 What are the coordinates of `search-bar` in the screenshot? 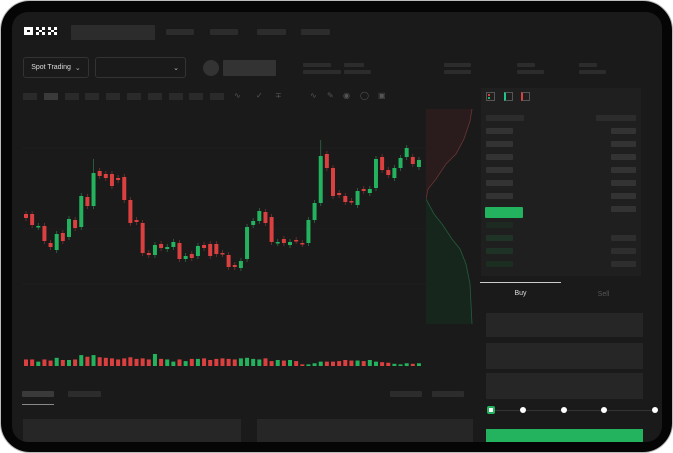 It's located at (113, 32).